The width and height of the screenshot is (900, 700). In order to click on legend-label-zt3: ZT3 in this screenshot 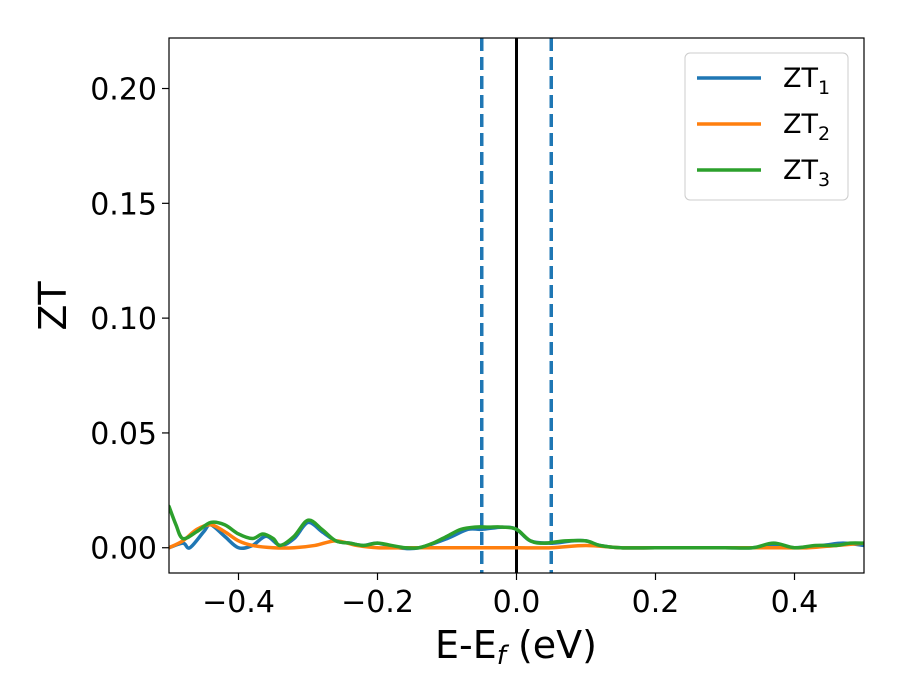, I will do `click(806, 173)`.